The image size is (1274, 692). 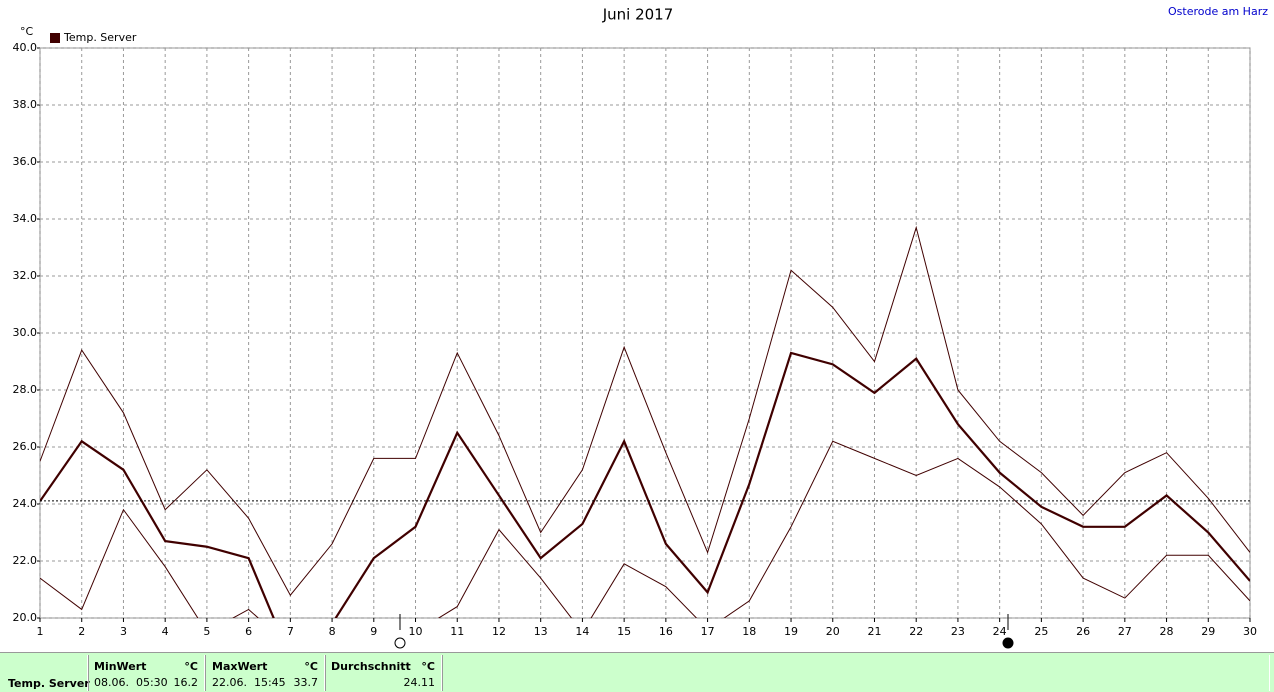 What do you see at coordinates (582, 631) in the screenshot?
I see `x-tick-label: 14` at bounding box center [582, 631].